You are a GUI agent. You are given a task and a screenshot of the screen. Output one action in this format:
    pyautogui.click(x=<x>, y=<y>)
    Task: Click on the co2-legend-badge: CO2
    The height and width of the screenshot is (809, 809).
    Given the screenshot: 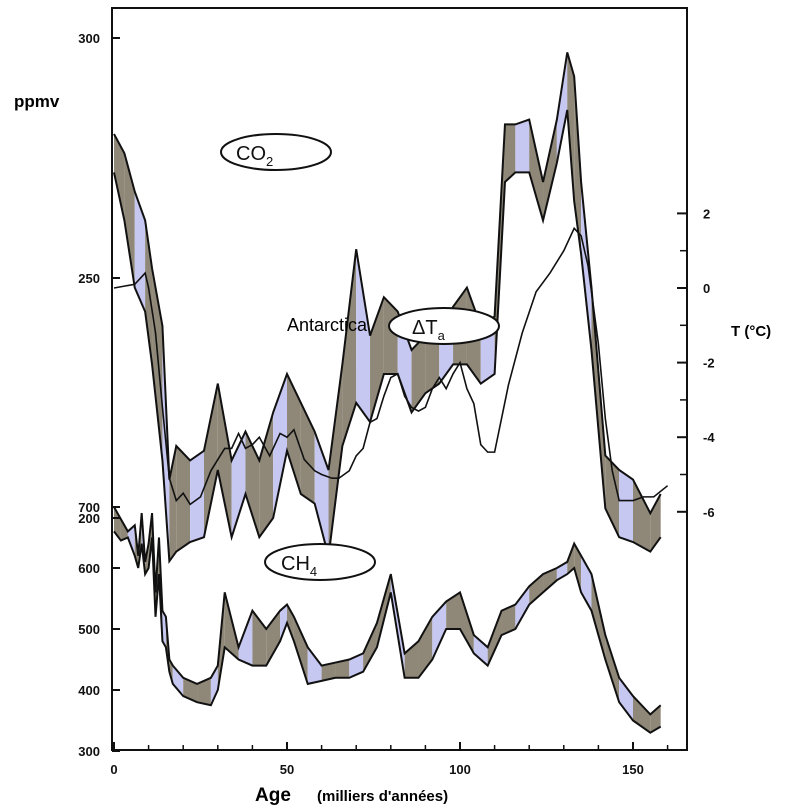 What is the action you would take?
    pyautogui.click(x=276, y=152)
    